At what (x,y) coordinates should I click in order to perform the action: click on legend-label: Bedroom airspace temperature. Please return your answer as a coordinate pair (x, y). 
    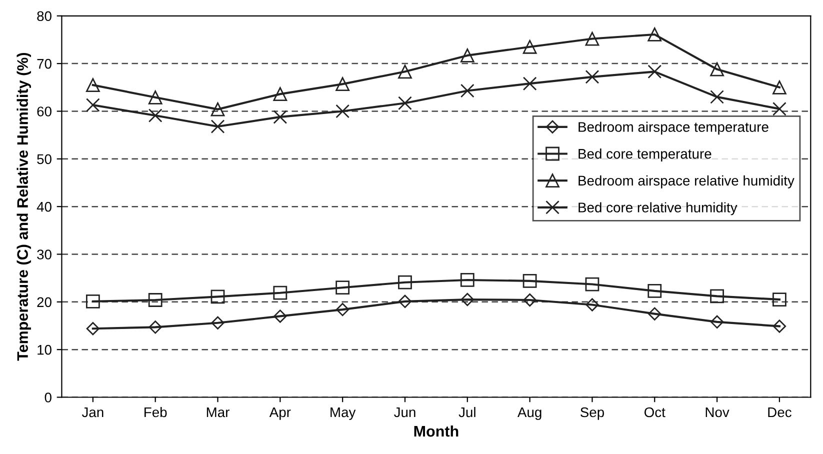
    Looking at the image, I should click on (673, 128).